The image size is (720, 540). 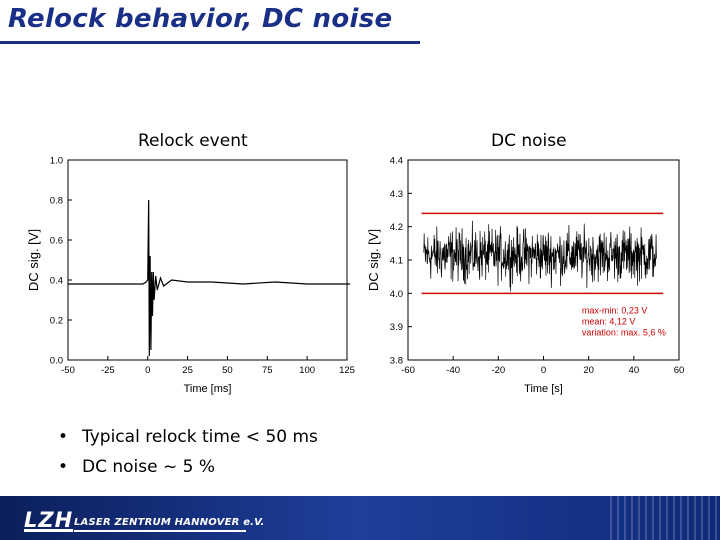 I want to click on lzh-logo-text: LASER ZENTRUM HANNOVER e.V., so click(x=169, y=522).